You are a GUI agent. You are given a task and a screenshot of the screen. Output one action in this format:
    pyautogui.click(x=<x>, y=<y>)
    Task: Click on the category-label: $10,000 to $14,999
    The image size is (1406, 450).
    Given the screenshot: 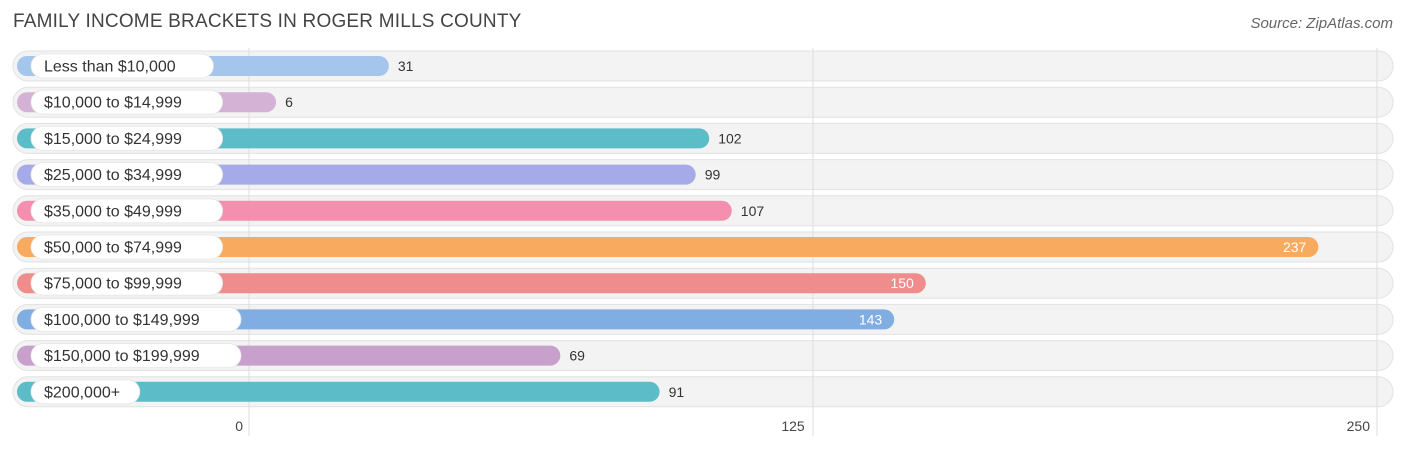 What is the action you would take?
    pyautogui.click(x=113, y=103)
    